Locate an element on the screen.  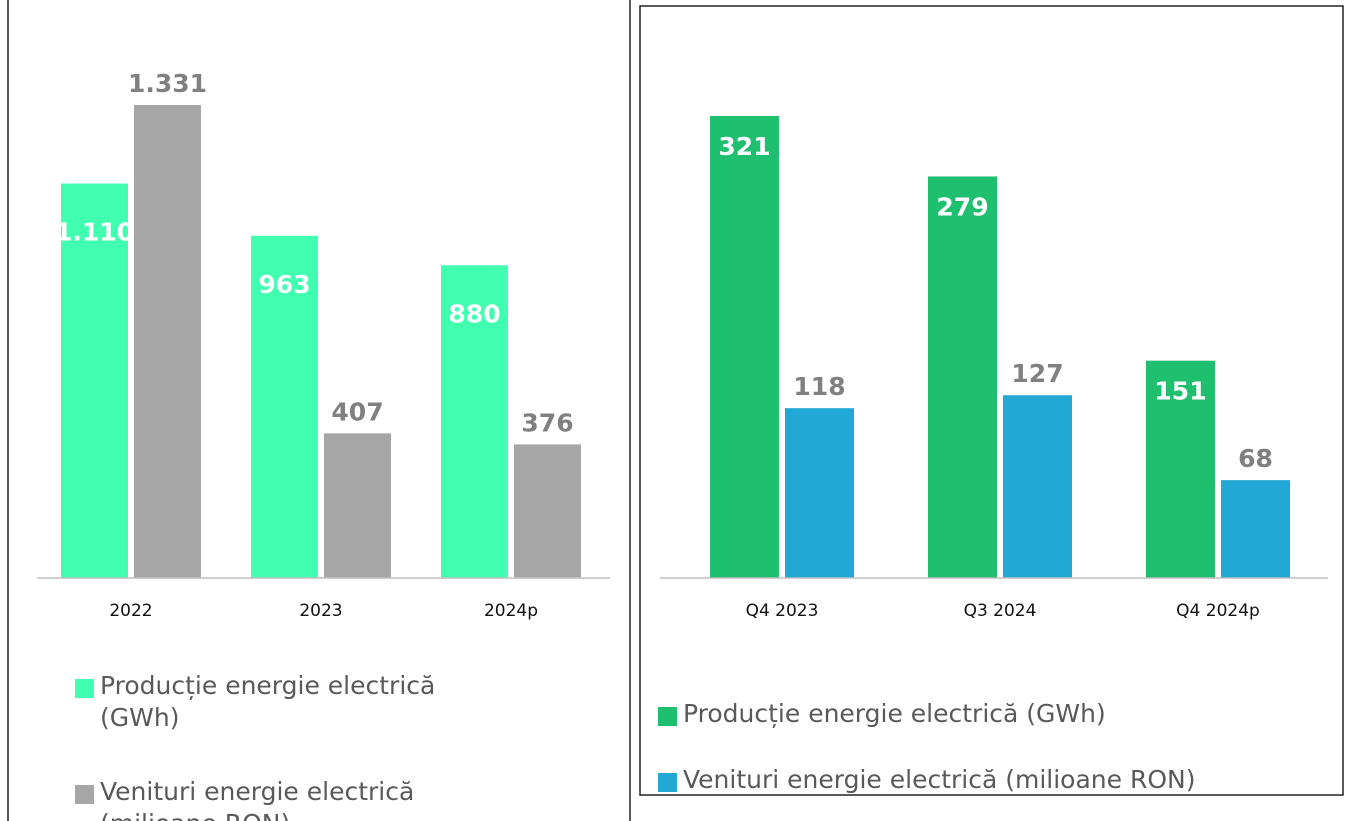
x-tick-label: 2023 is located at coordinates (320, 611).